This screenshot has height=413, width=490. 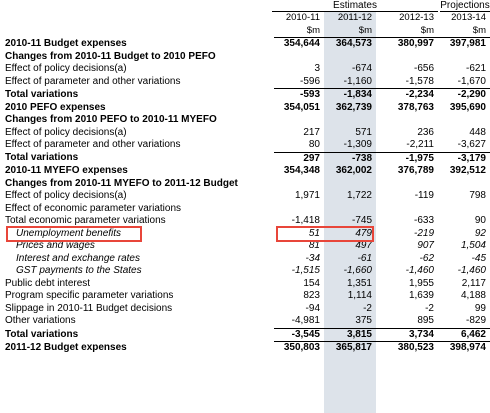 What do you see at coordinates (301, 107) in the screenshot?
I see `value-cell: 354,051` at bounding box center [301, 107].